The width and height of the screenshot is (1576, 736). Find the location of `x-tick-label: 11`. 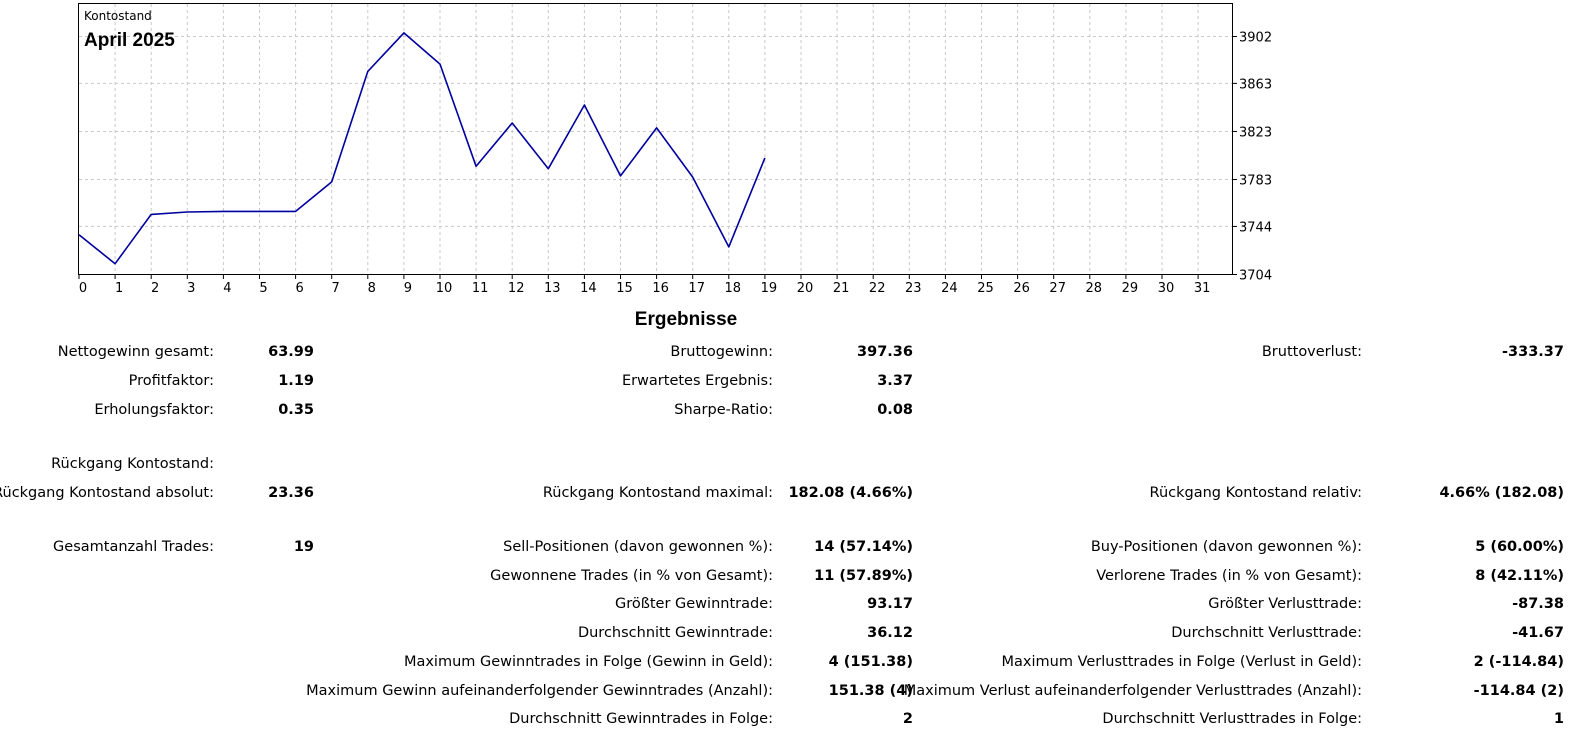

x-tick-label: 11 is located at coordinates (480, 288).